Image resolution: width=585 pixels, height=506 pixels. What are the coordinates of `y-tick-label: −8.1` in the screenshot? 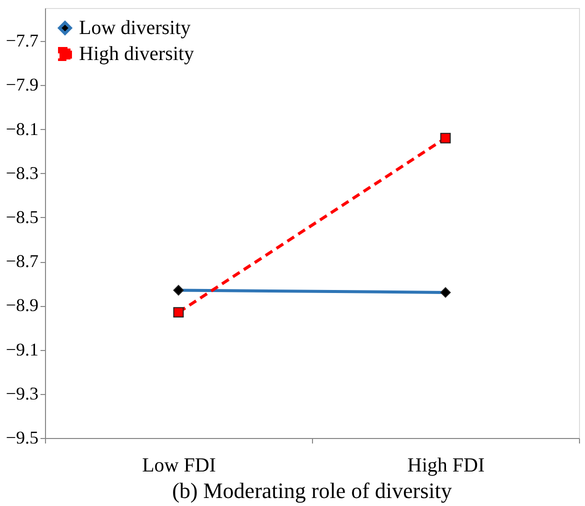 It's located at (22, 128).